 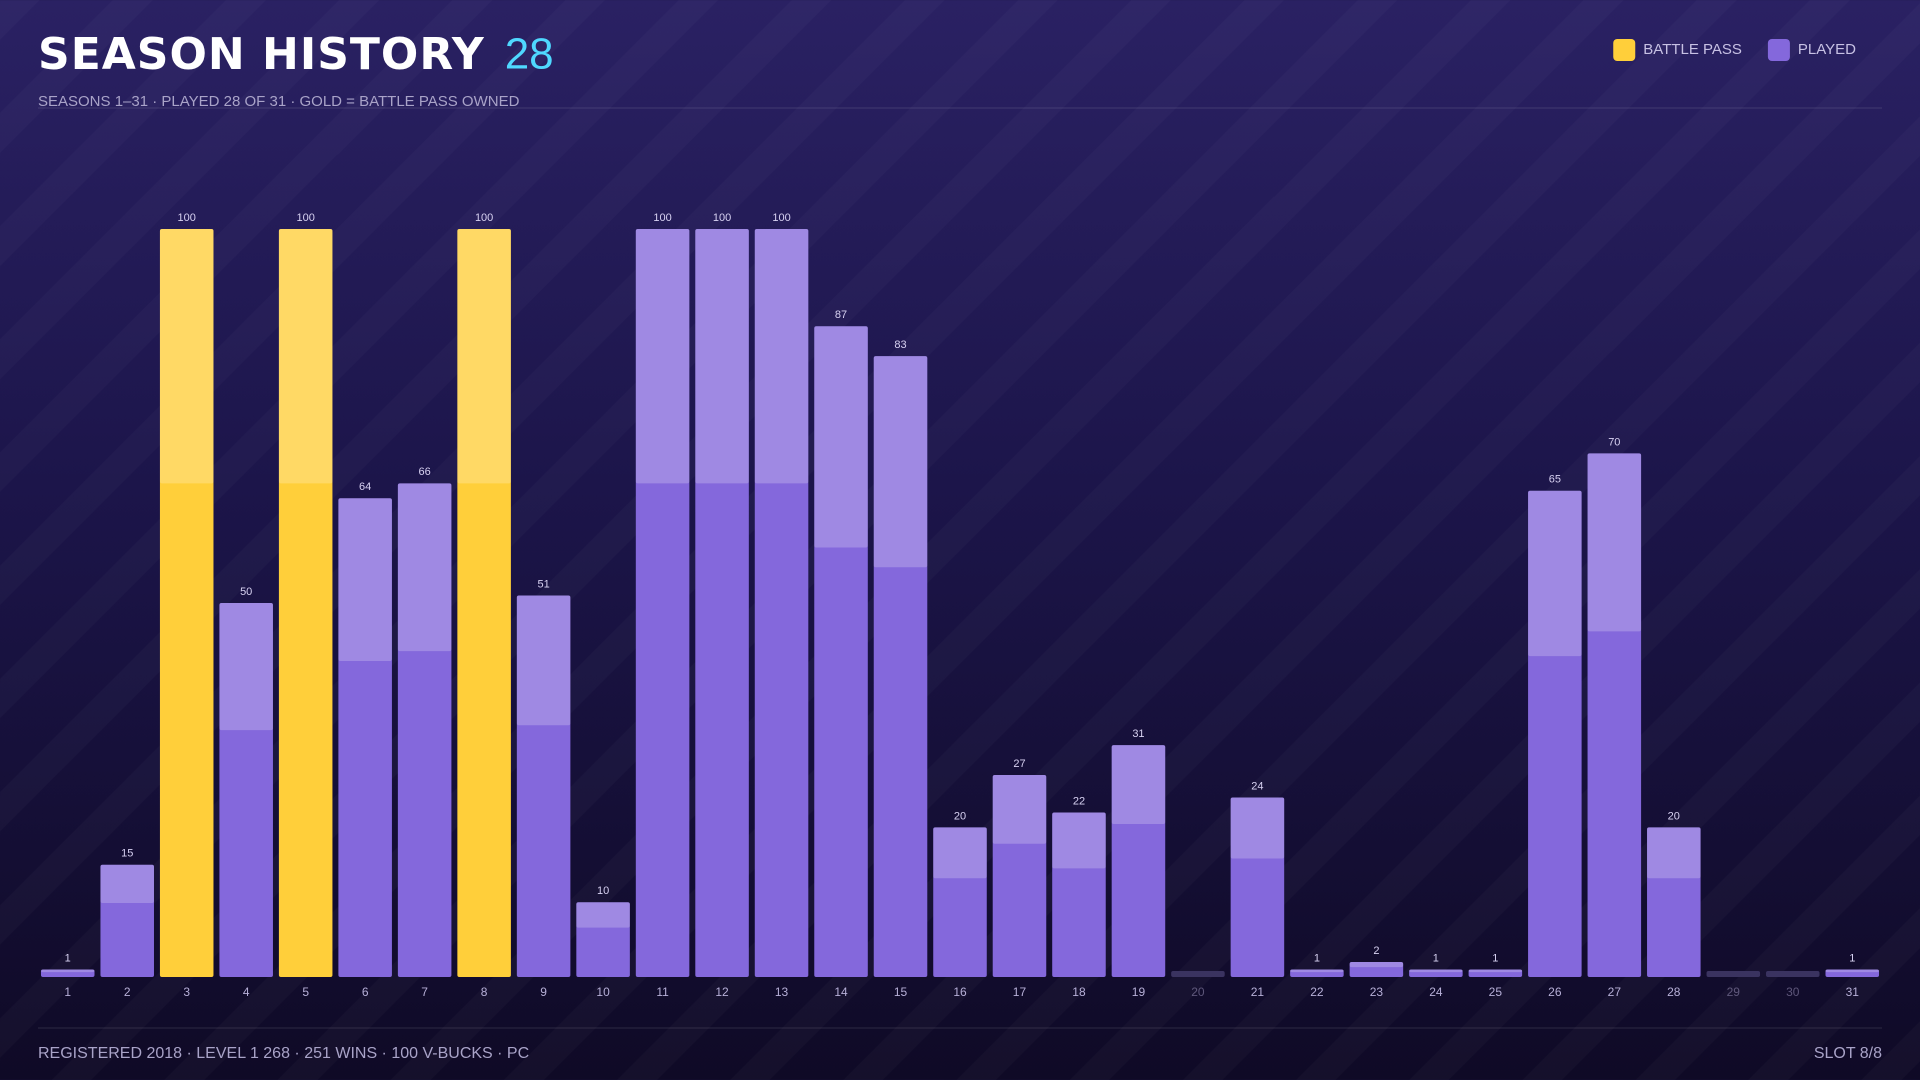 I want to click on x-tick-label: 16, so click(x=960, y=992).